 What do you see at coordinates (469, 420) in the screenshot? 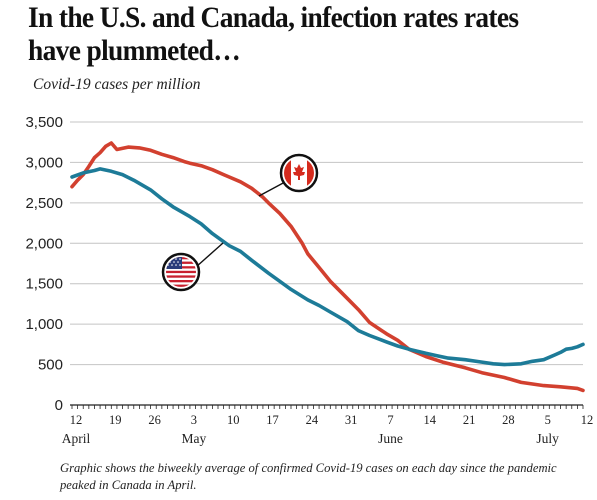
I see `x-tick-label: 21` at bounding box center [469, 420].